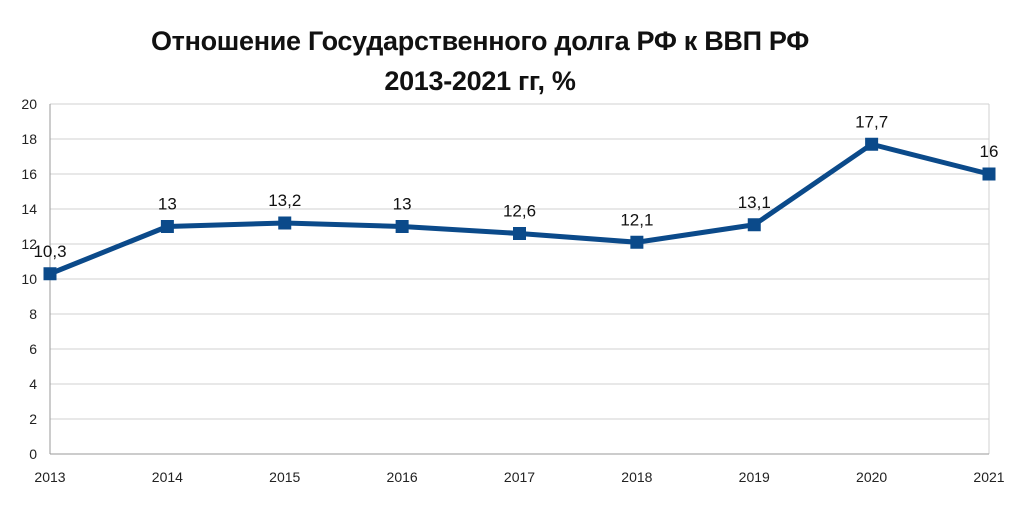 The height and width of the screenshot is (511, 1024). What do you see at coordinates (284, 200) in the screenshot?
I see `data-label: 13,2` at bounding box center [284, 200].